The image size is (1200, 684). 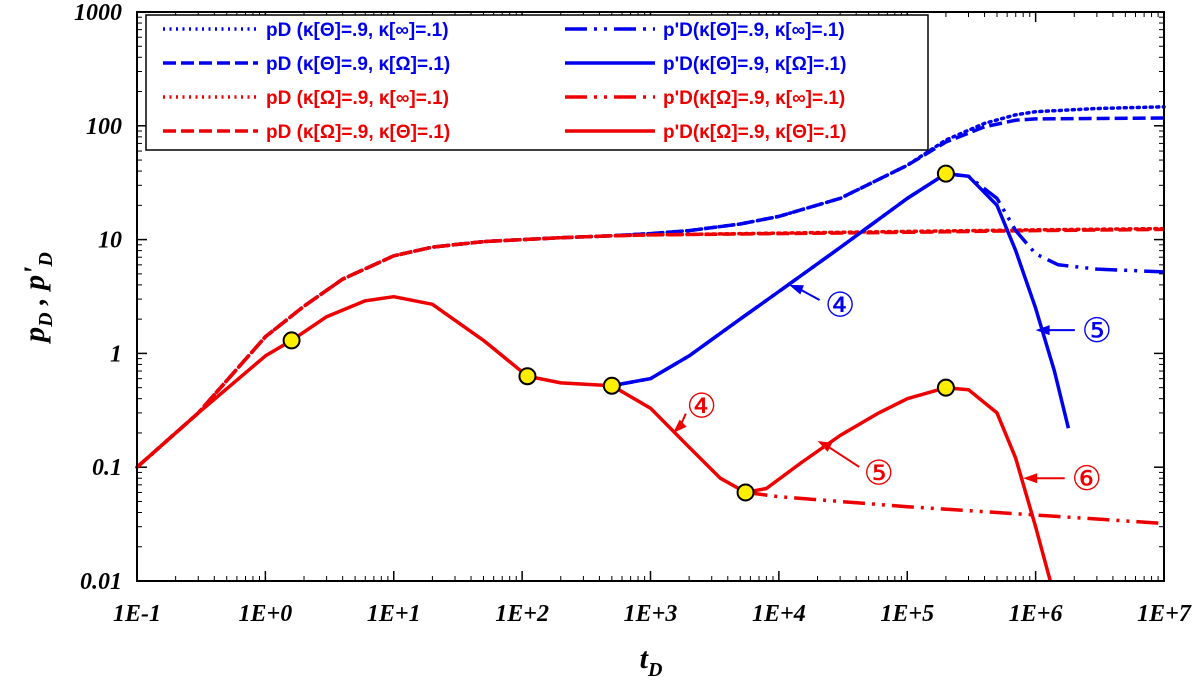 I want to click on x-tick-label: 1E+1, so click(x=394, y=614).